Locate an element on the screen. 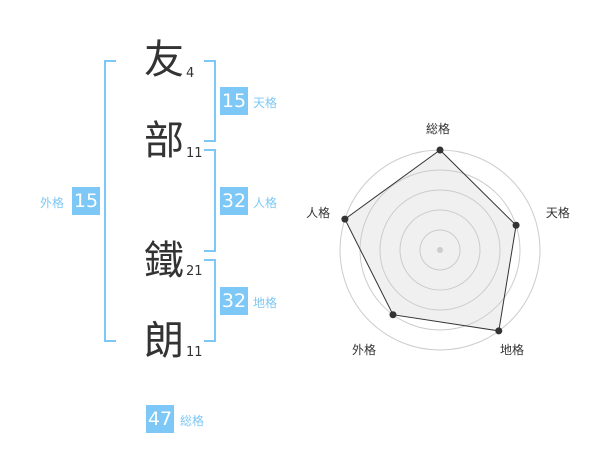 The width and height of the screenshot is (600, 470). gaikaku-value: 15 is located at coordinates (86, 201).